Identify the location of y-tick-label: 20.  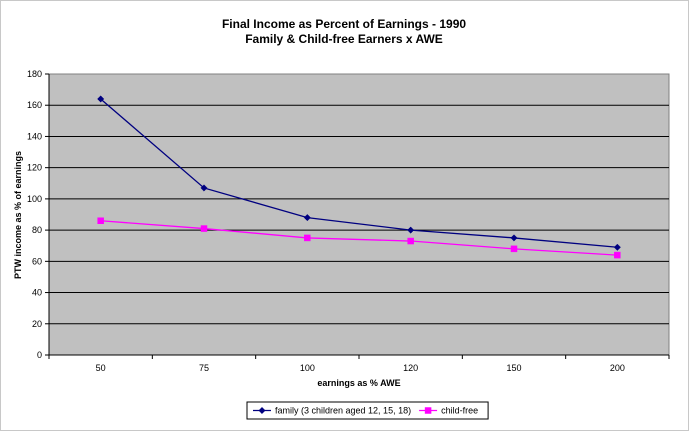
(37, 324).